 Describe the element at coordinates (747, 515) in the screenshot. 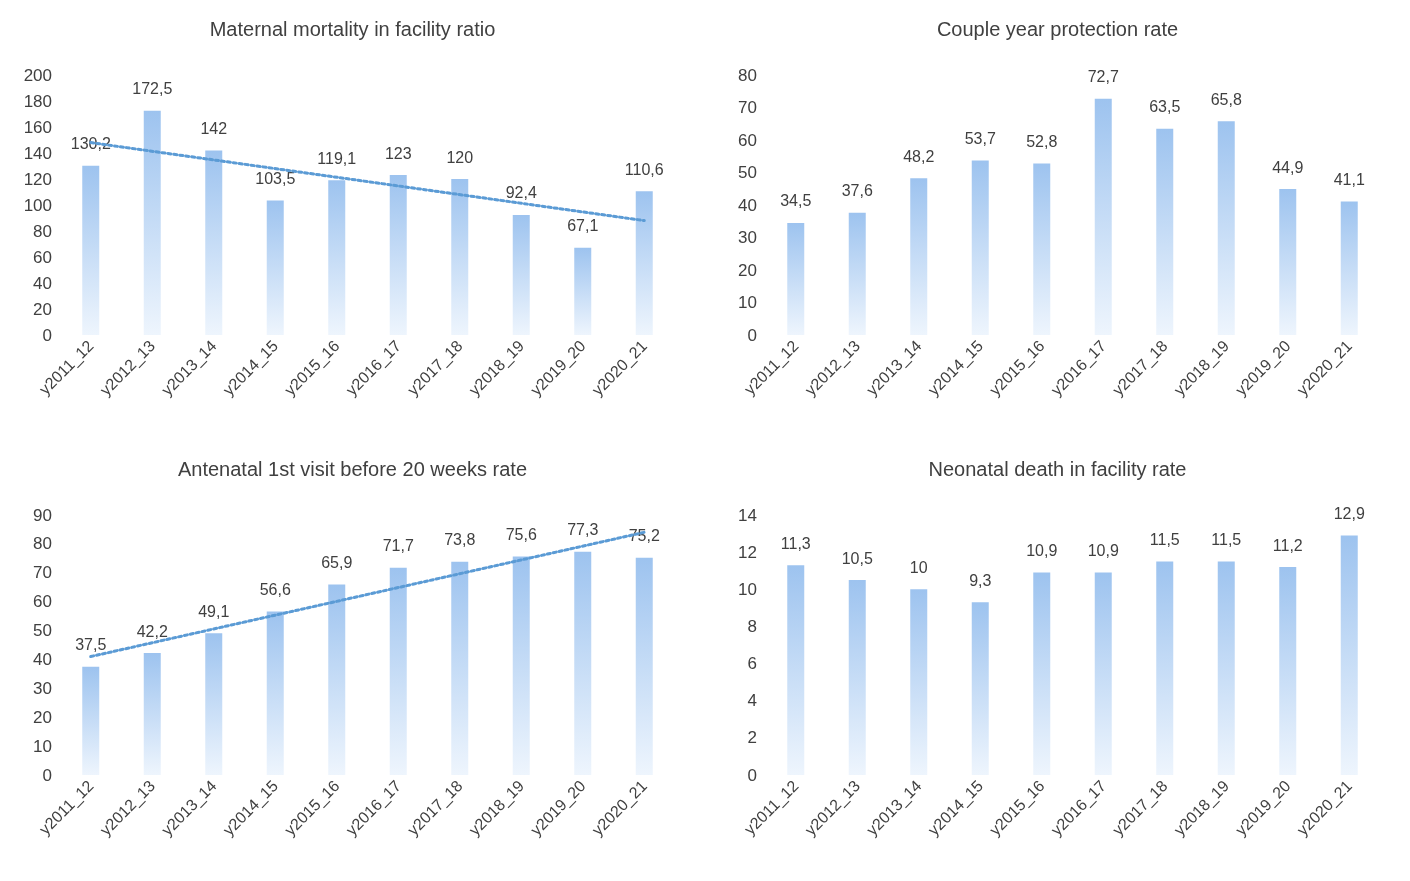

I see `y-tick-label: 14` at that location.